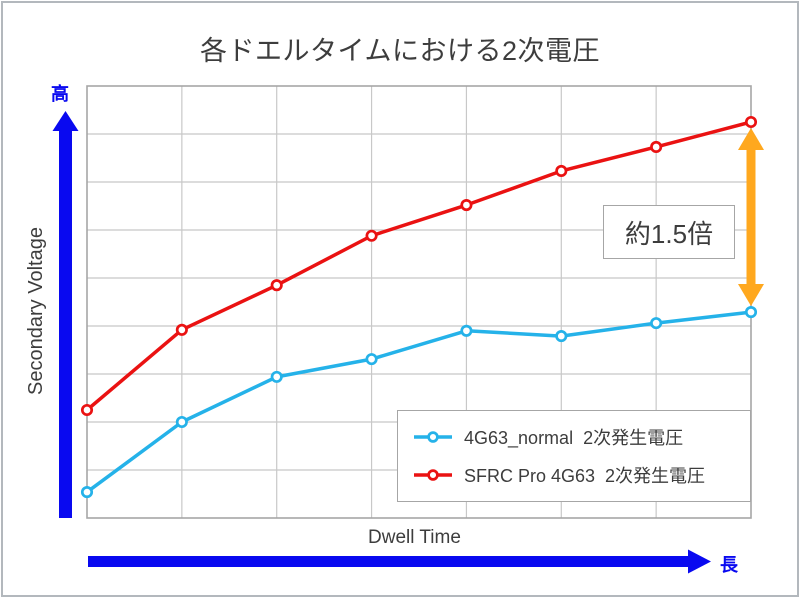 This screenshot has width=800, height=598. What do you see at coordinates (36, 311) in the screenshot?
I see `y-axis-label: Secondary Voltage` at bounding box center [36, 311].